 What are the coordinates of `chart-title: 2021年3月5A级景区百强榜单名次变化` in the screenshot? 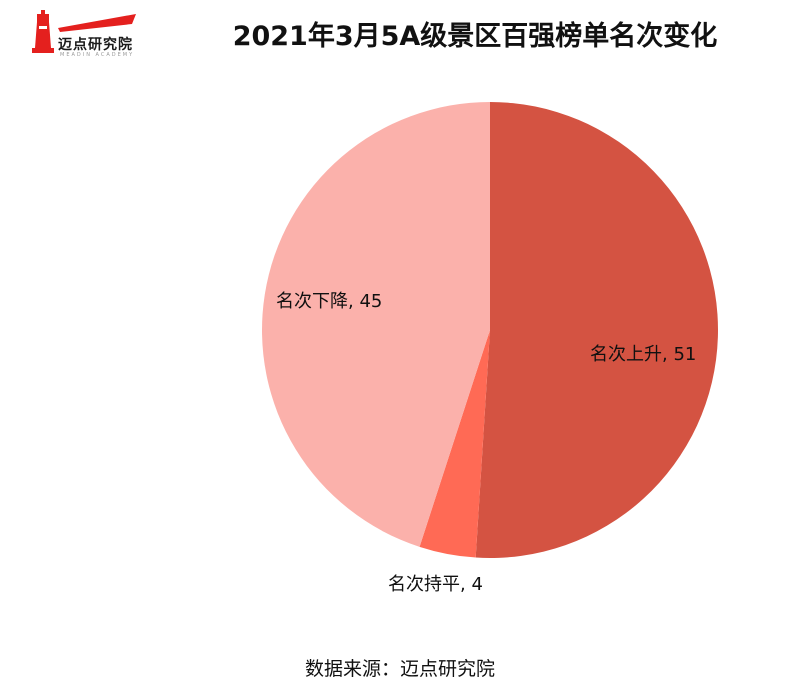 It's located at (475, 36).